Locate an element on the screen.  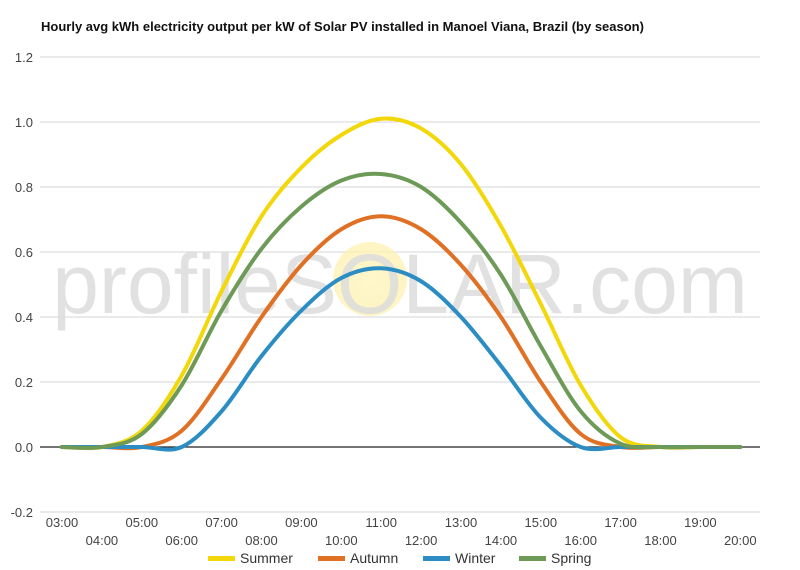
legend-label: Summer is located at coordinates (266, 558).